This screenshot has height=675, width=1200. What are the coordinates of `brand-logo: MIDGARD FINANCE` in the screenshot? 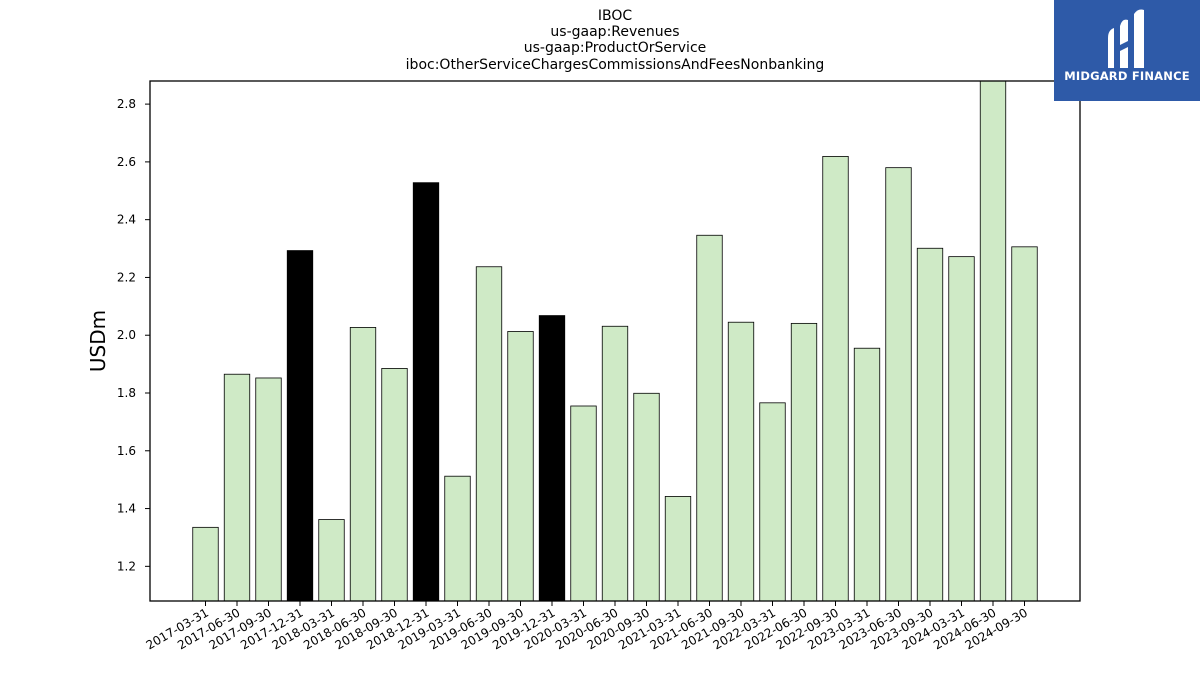 It's located at (1127, 50).